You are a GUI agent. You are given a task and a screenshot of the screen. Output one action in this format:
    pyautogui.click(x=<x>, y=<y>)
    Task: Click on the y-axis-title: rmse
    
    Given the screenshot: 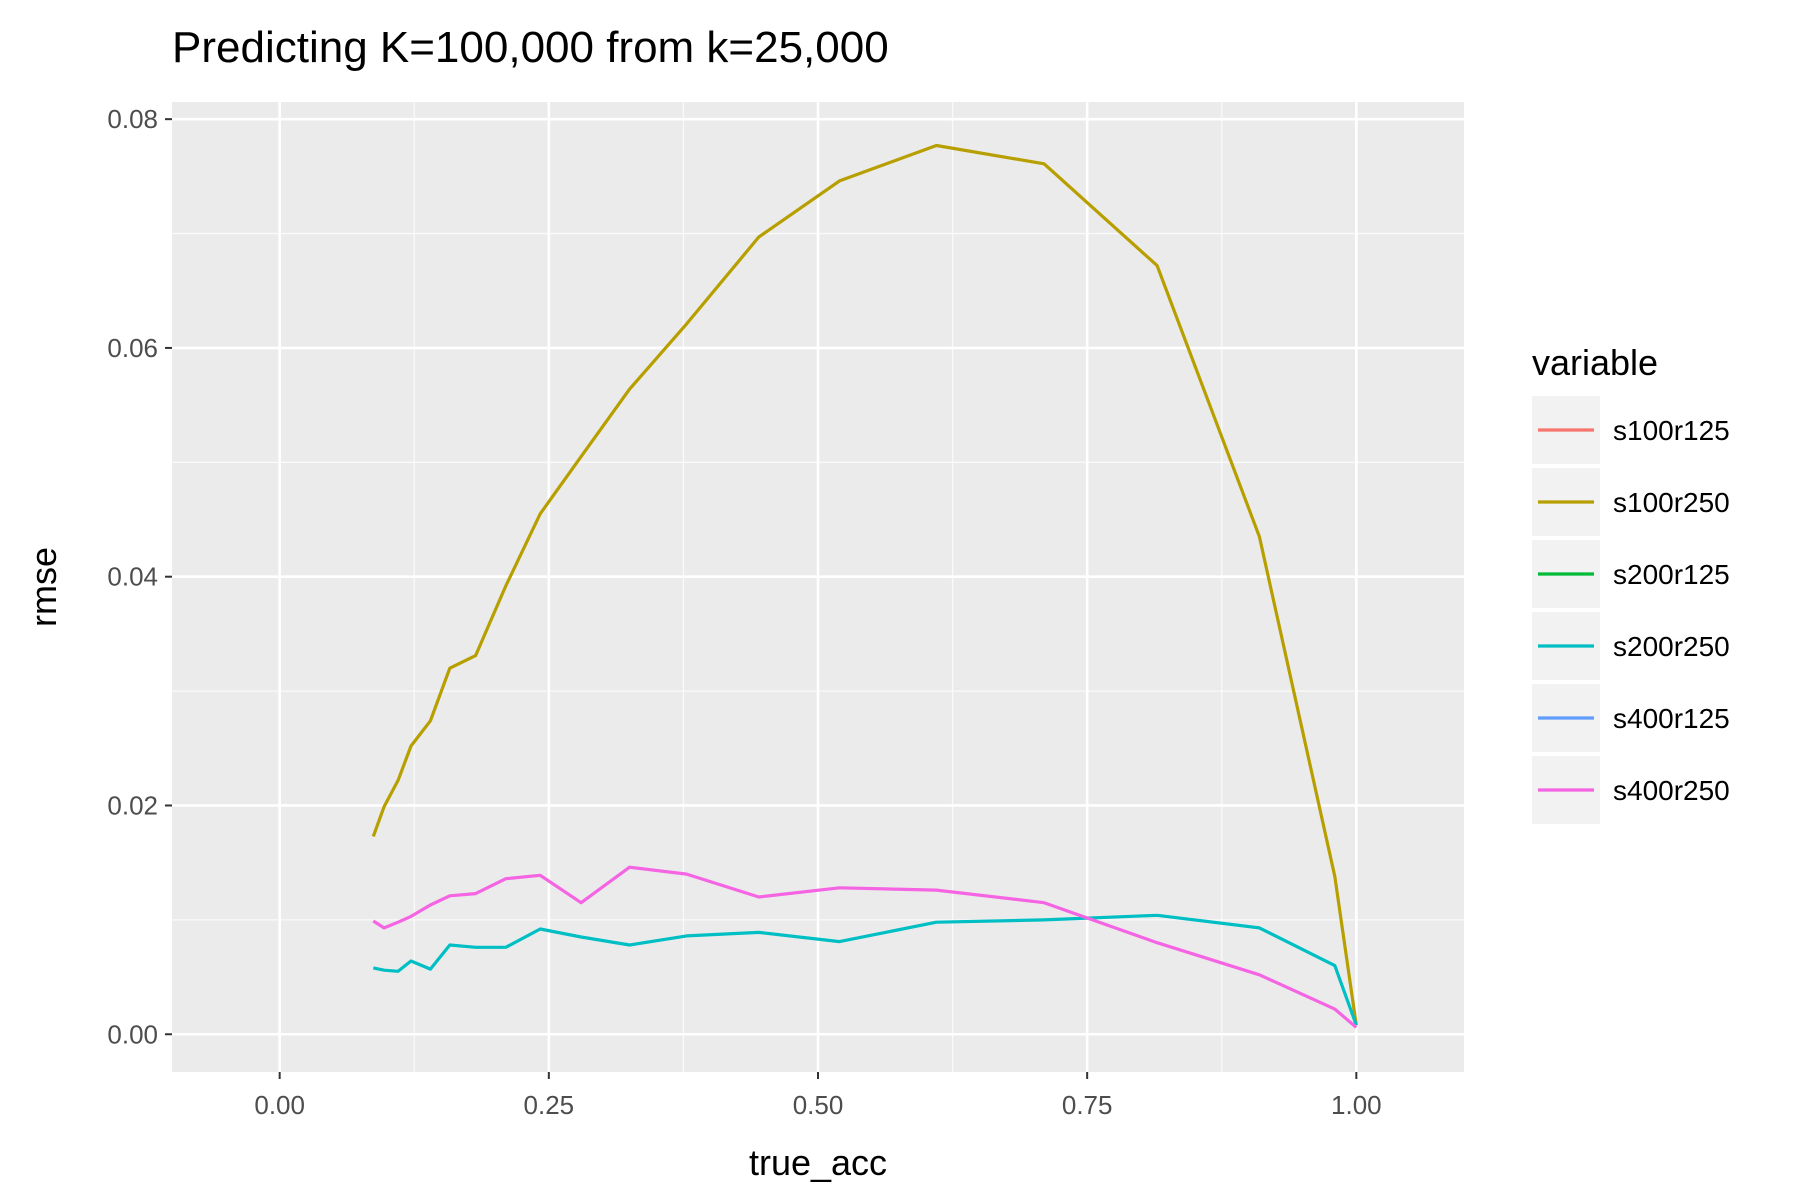 What is the action you would take?
    pyautogui.click(x=43, y=587)
    